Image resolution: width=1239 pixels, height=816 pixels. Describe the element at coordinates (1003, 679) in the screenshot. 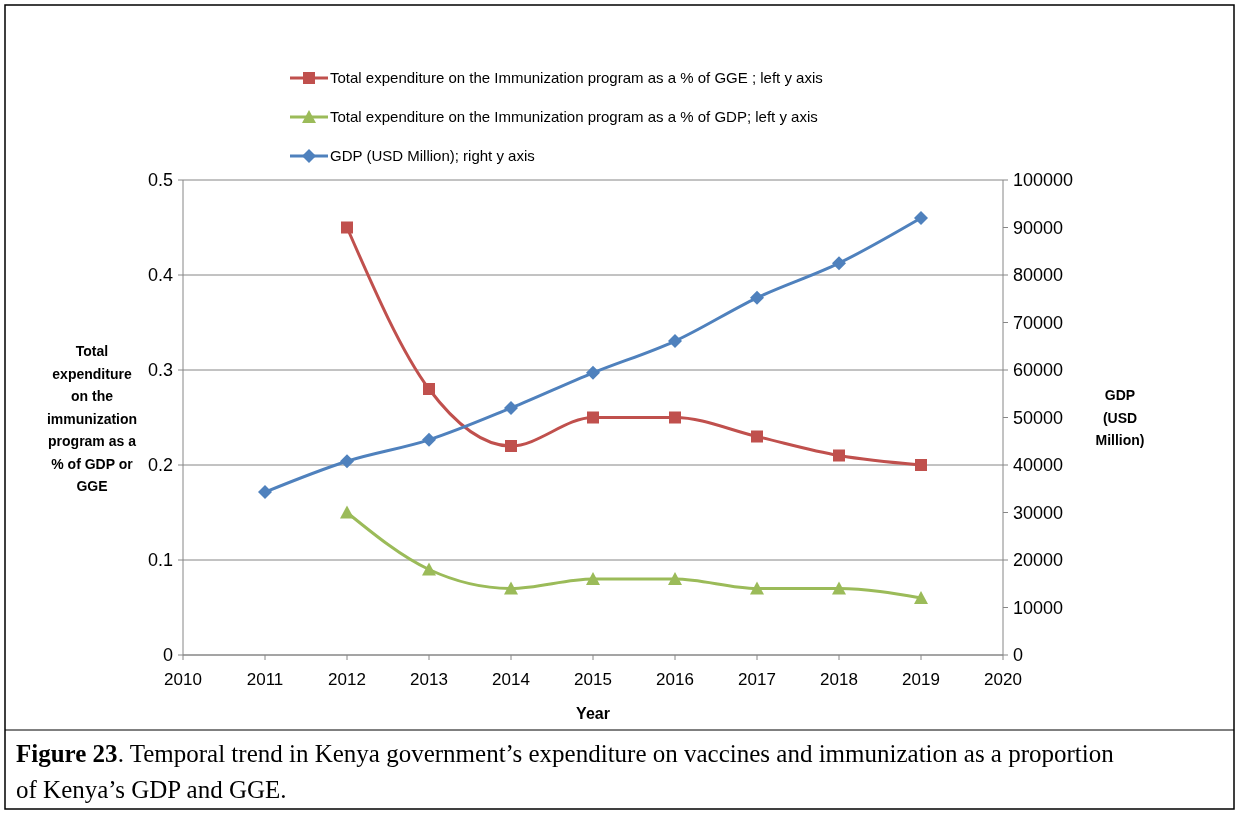

I see `x-tick-label: 2020` at that location.